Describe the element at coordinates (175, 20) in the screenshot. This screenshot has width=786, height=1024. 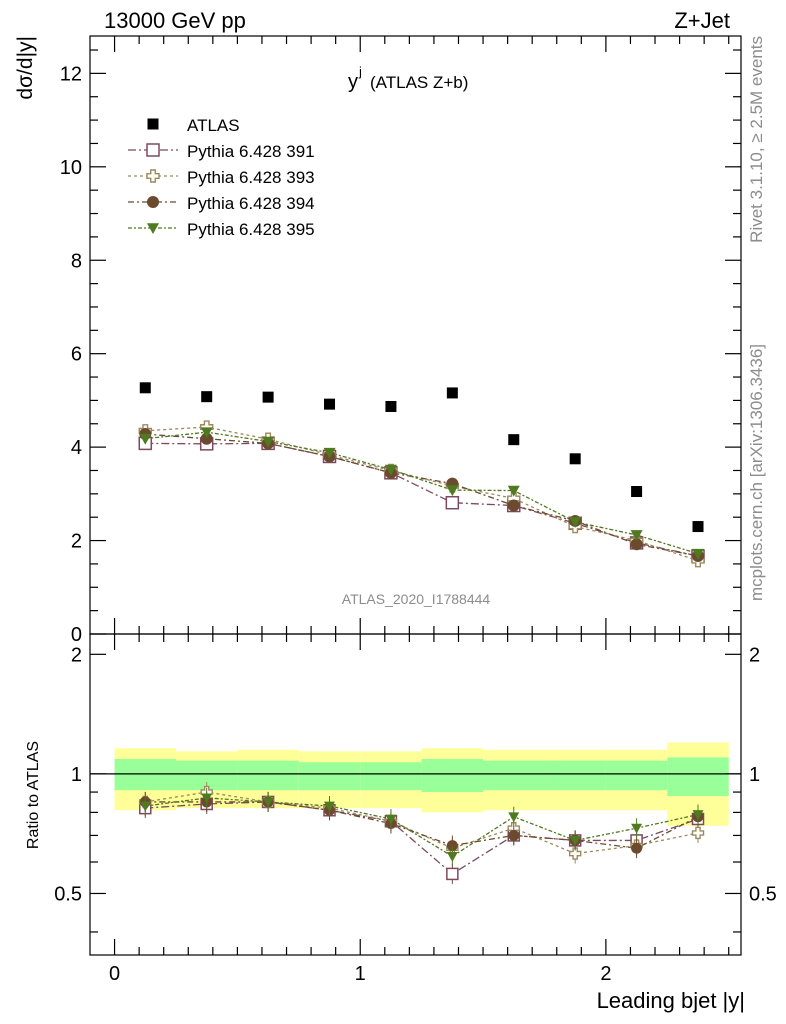
I see `header-left: 13000 GeV pp` at that location.